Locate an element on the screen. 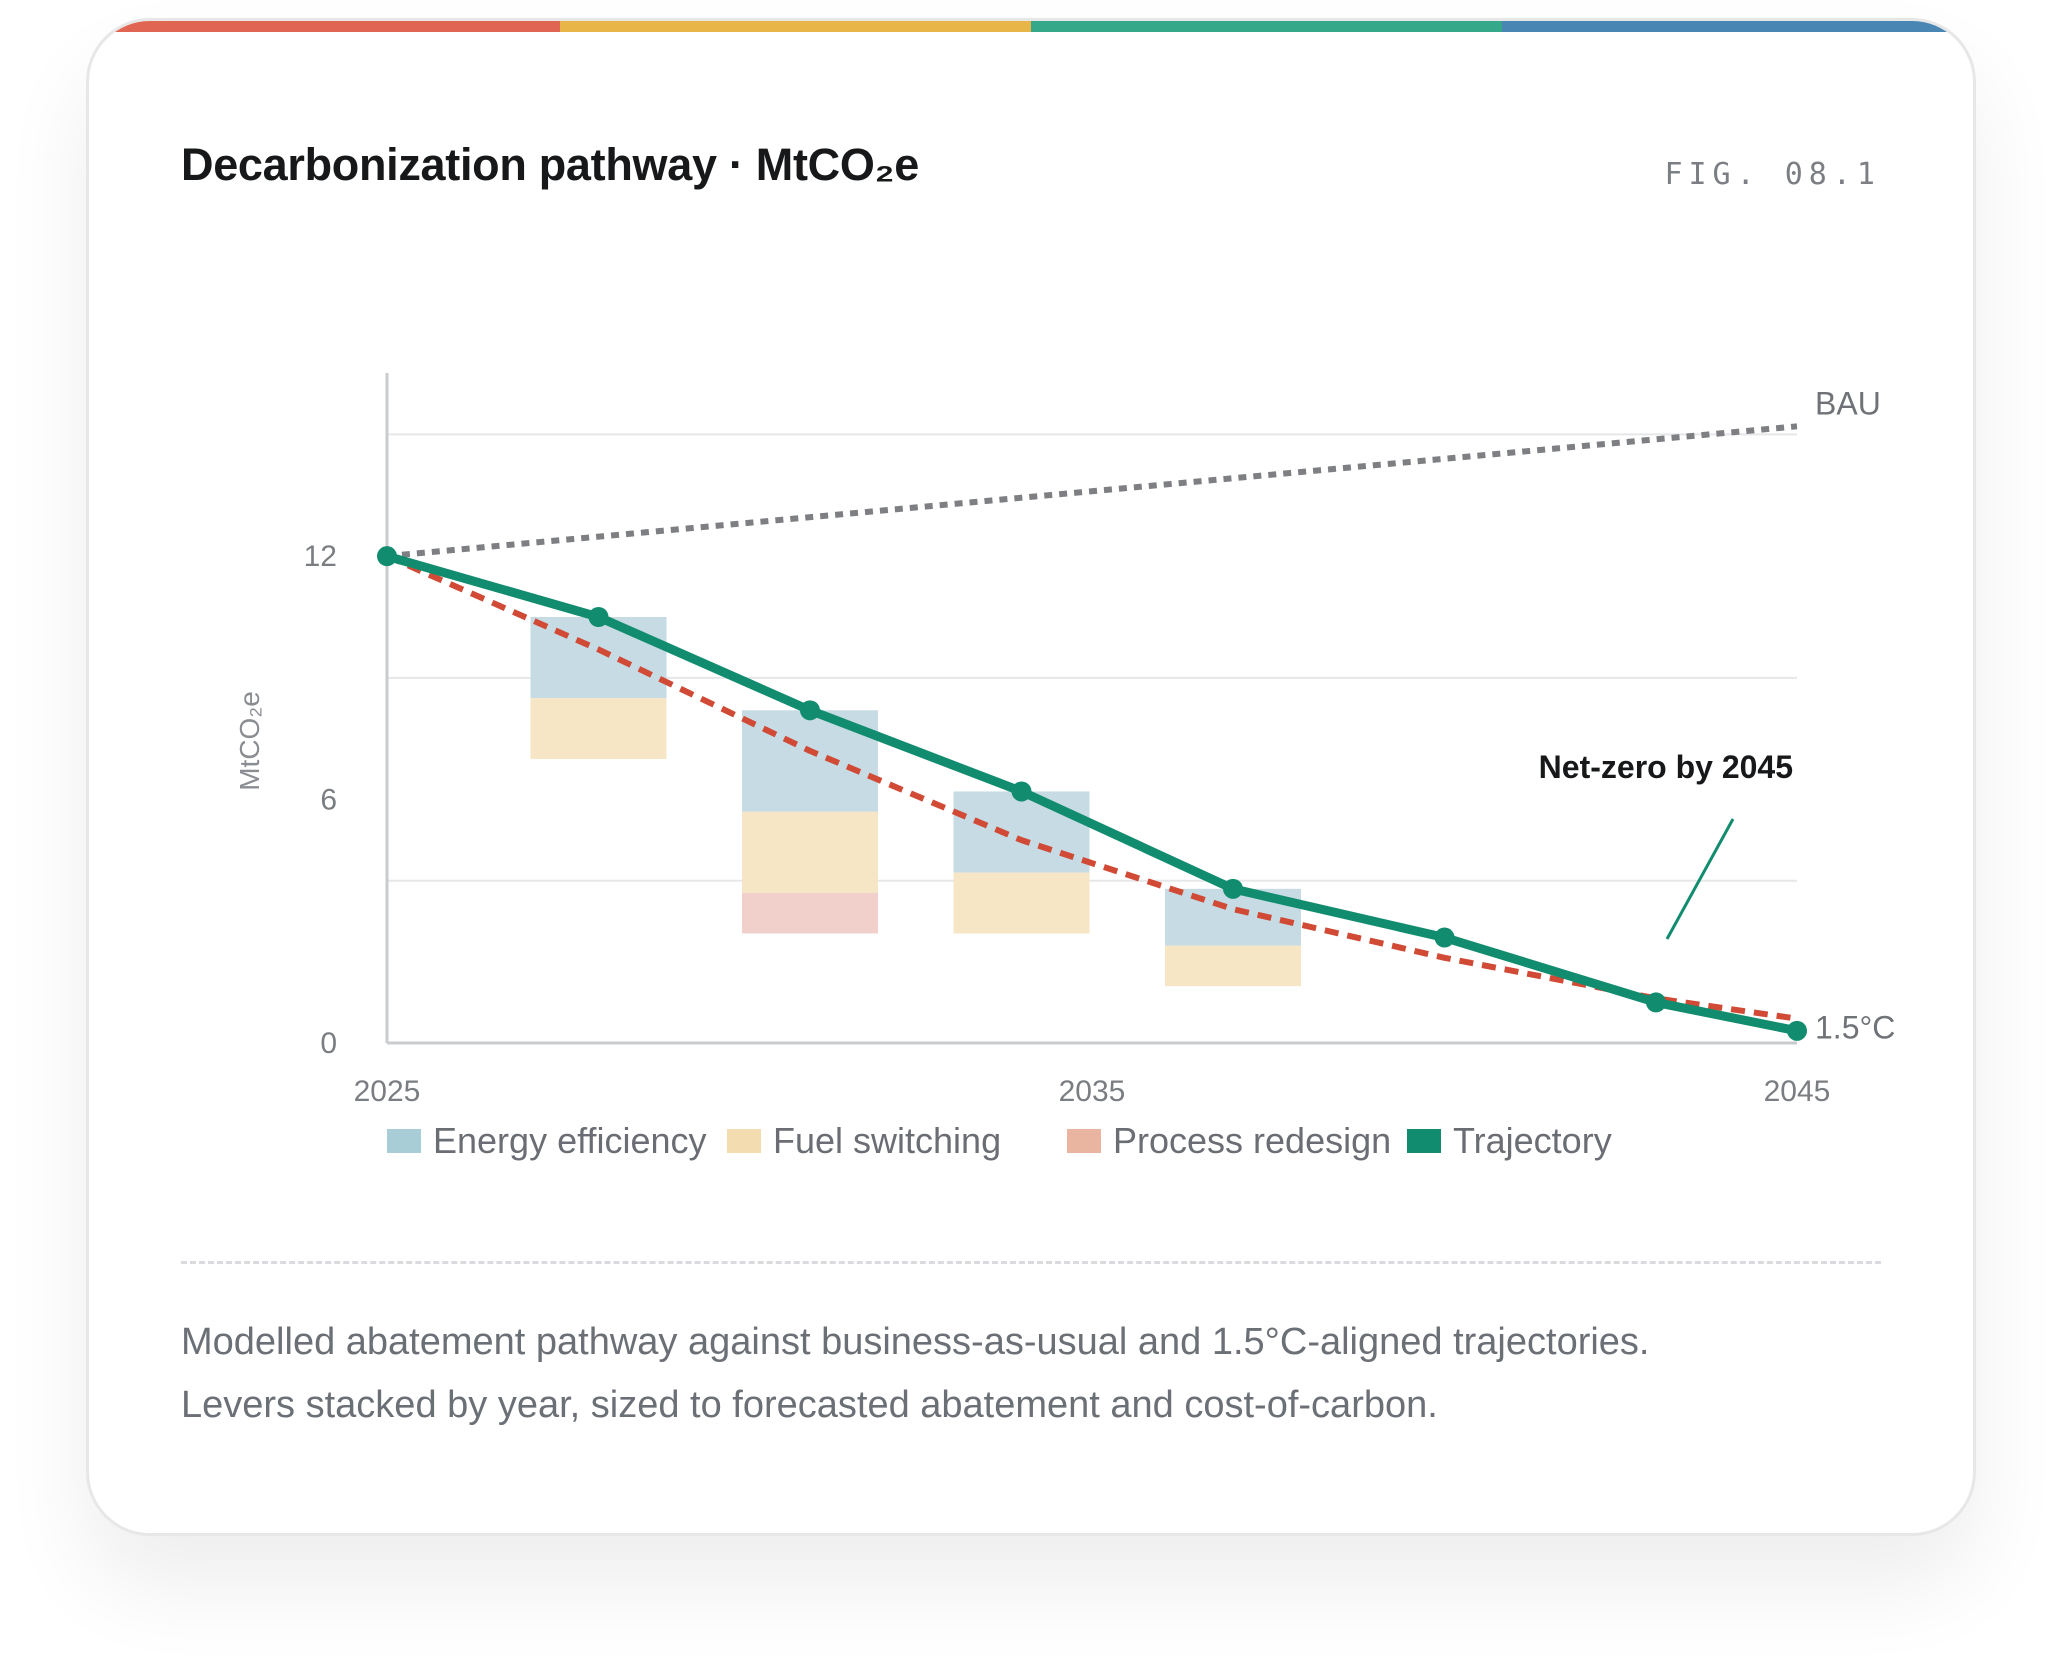  x-tick-label: 2045 is located at coordinates (1797, 1091).